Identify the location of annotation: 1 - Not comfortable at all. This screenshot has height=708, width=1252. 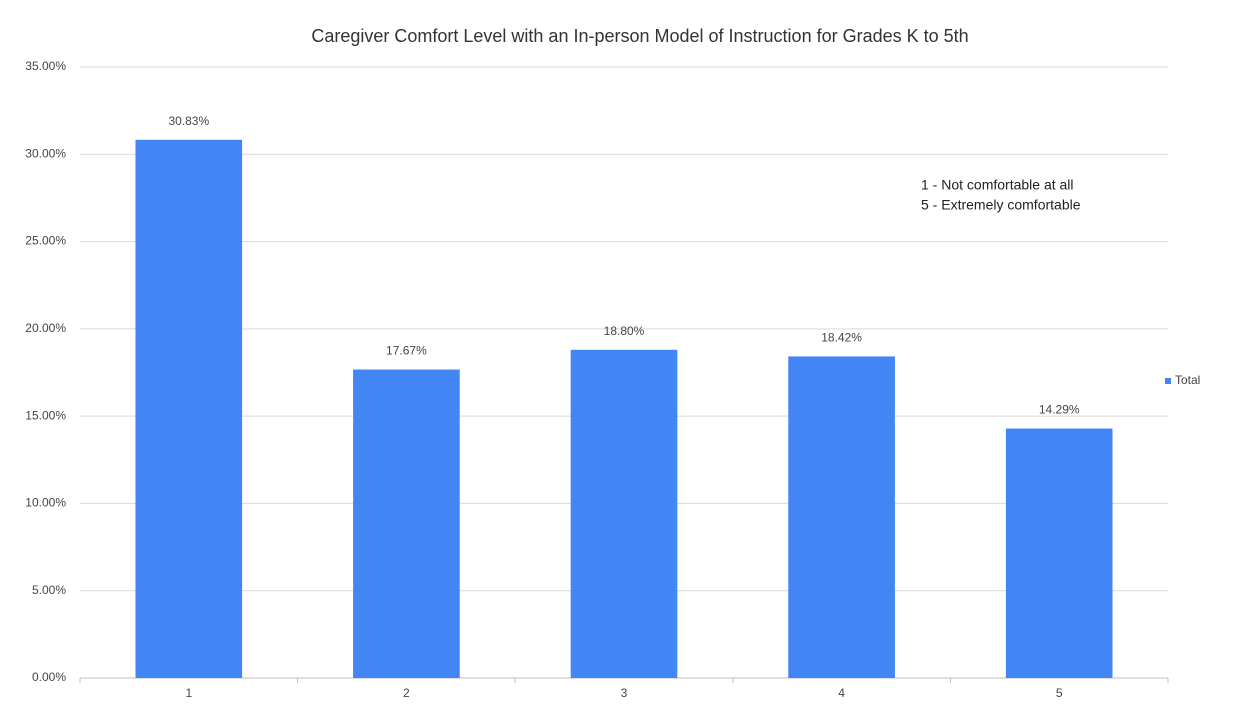
(997, 185).